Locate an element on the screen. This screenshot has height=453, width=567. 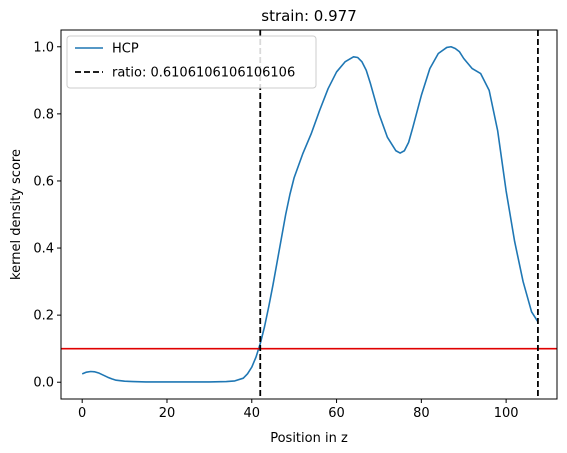
legend-label-ratio: ratio: 0.6106106106106106 is located at coordinates (203, 73).